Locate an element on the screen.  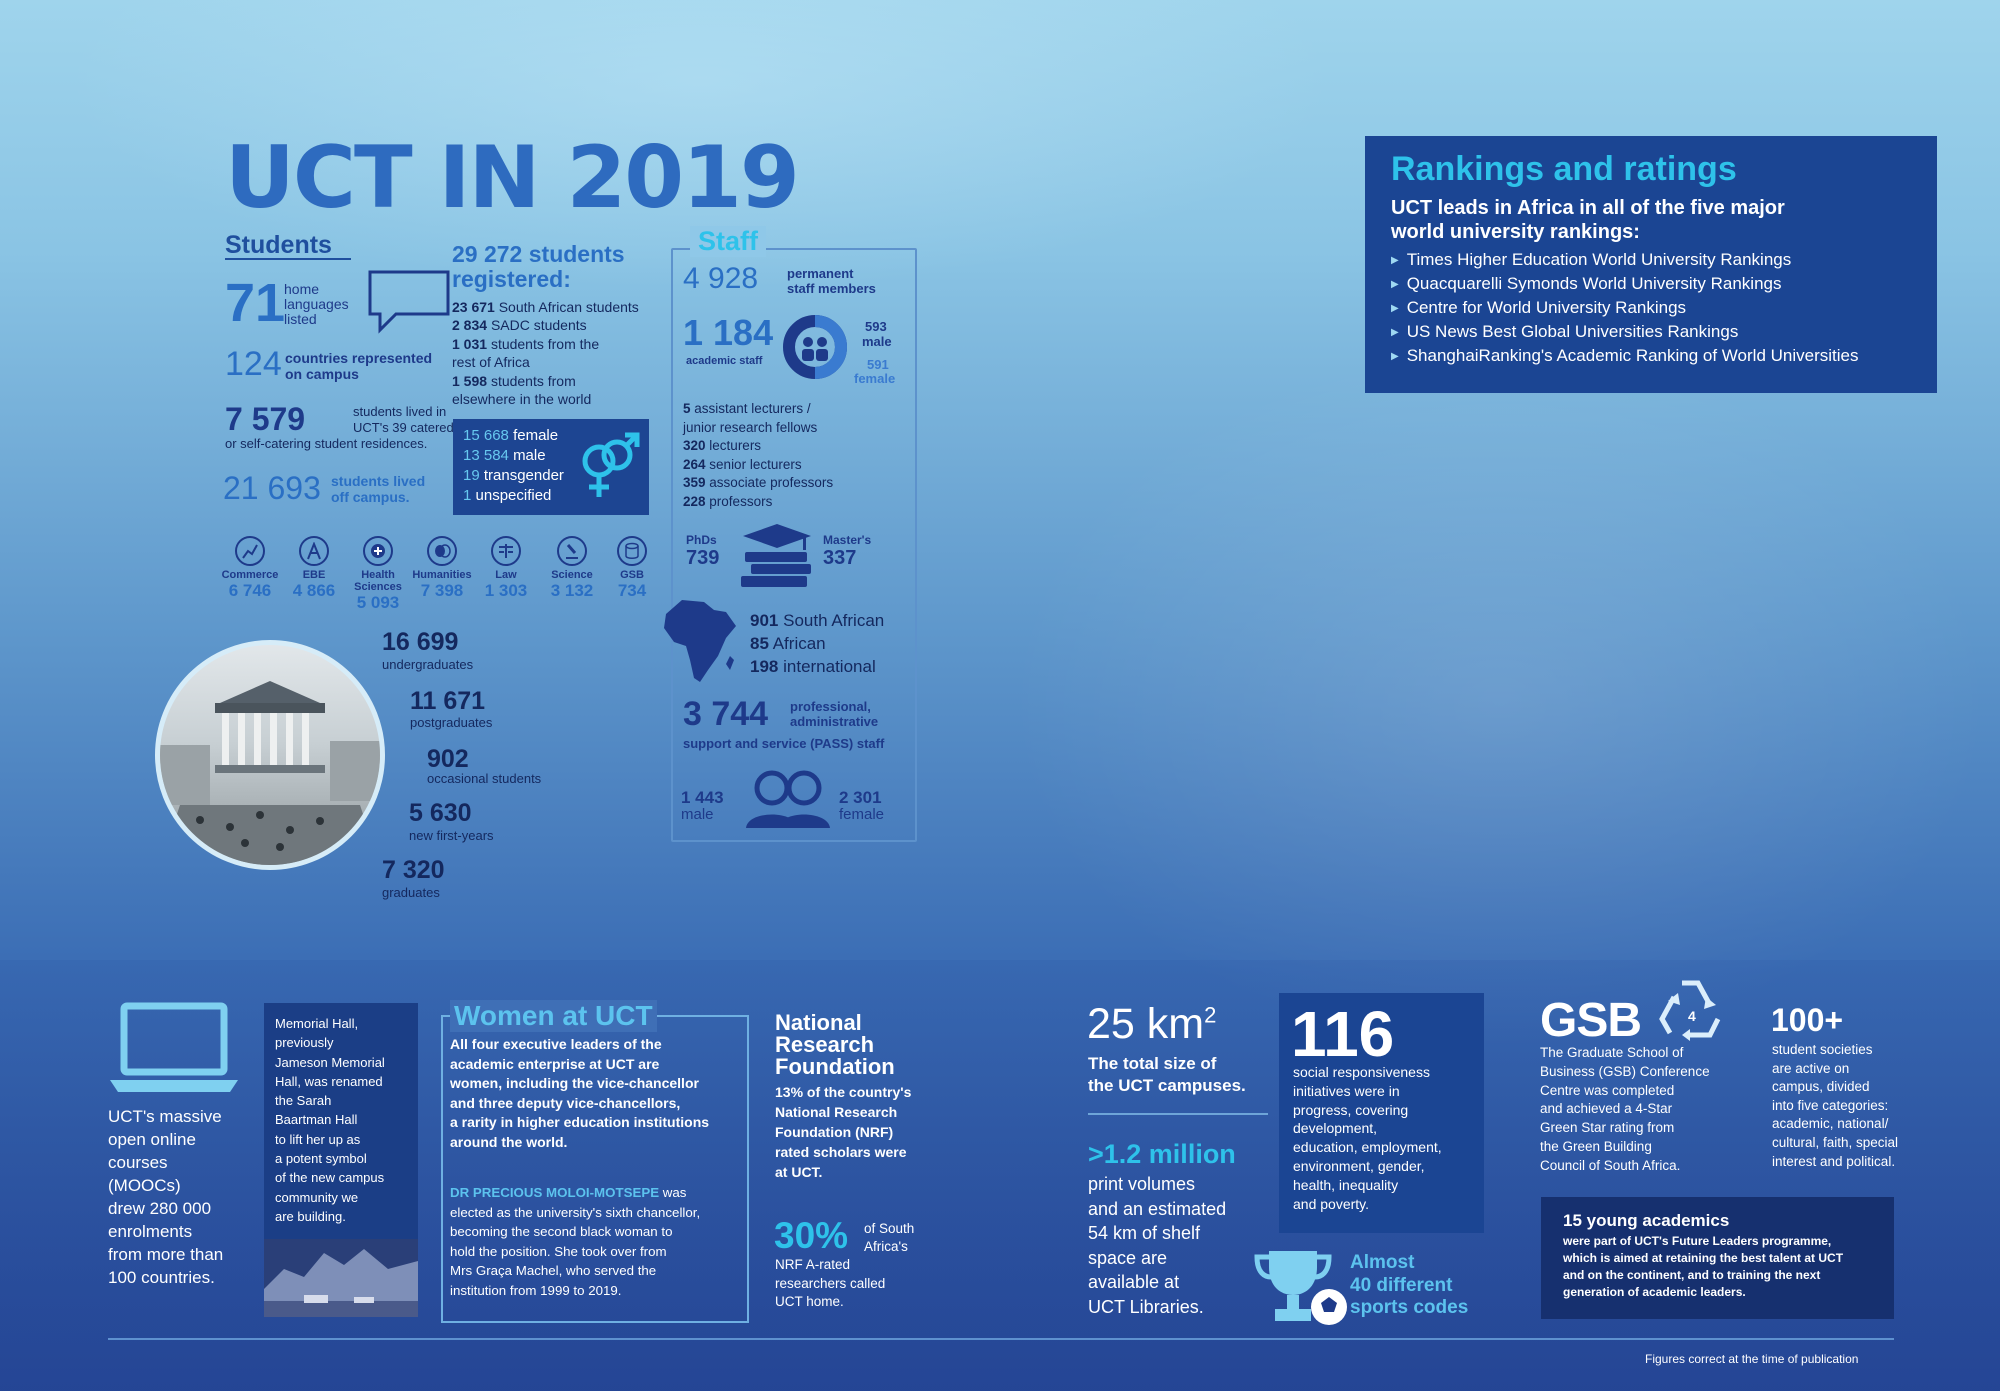
graduates-label: graduates is located at coordinates (411, 892).